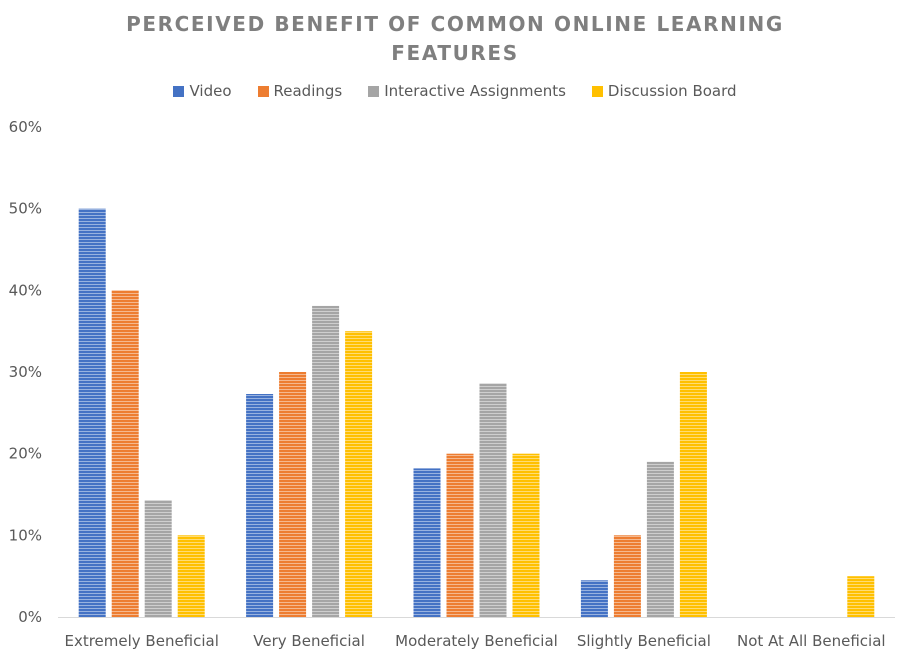  I want to click on y-tick-label: 0%, so click(30, 617).